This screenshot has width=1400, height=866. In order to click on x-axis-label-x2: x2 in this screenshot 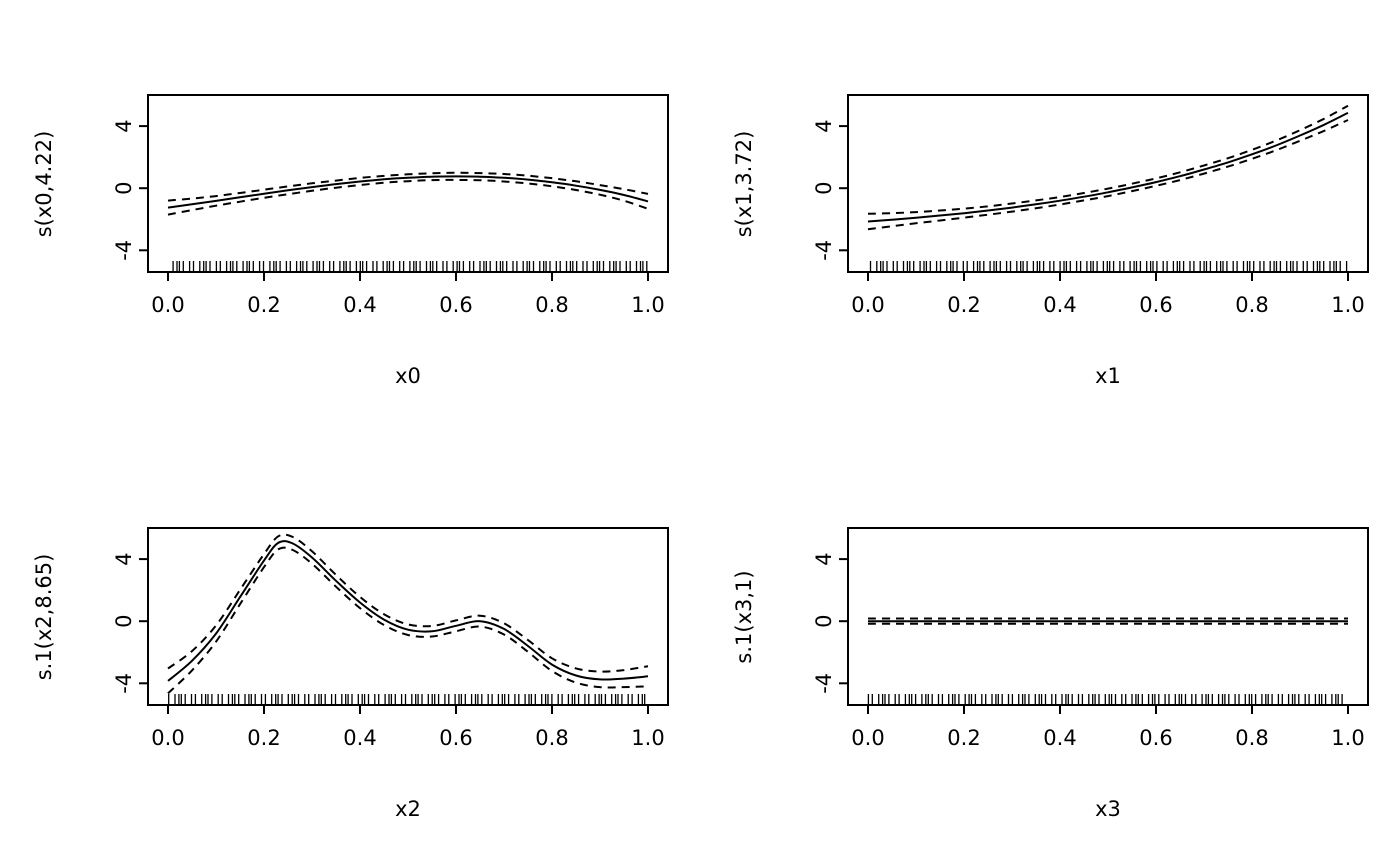, I will do `click(408, 809)`.